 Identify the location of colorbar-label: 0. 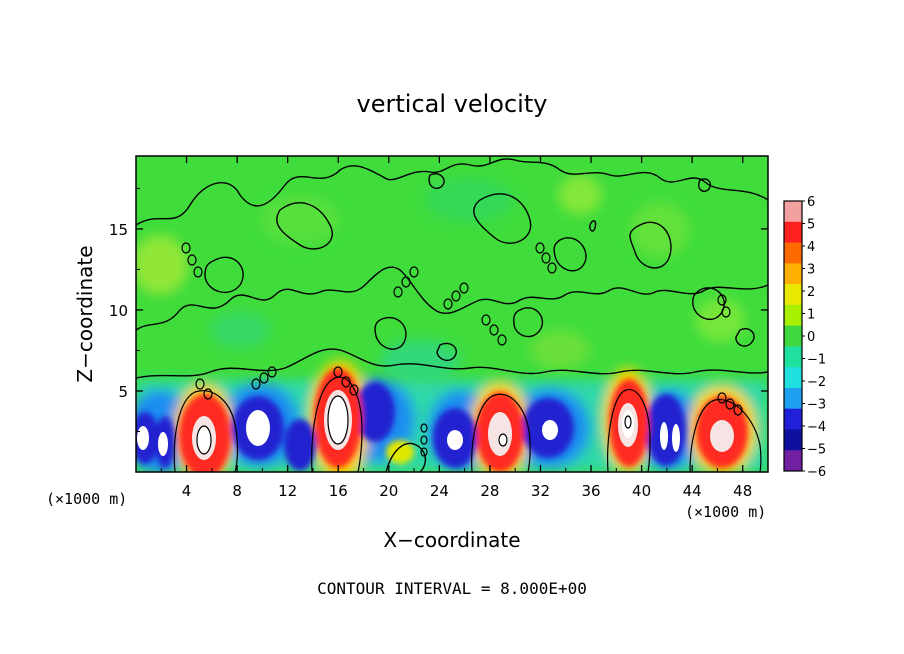
(811, 337).